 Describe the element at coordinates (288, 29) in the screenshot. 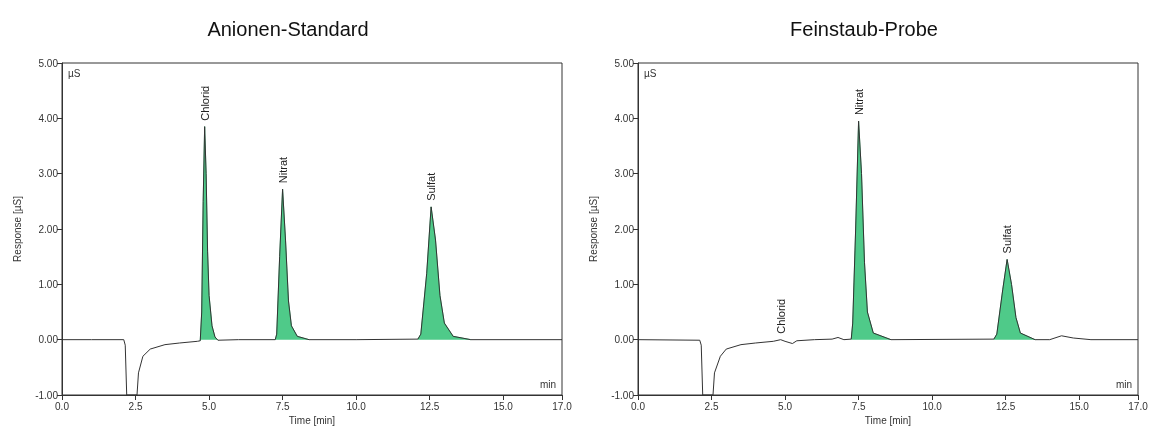

I see `chart-title: Anionen-Standard` at that location.